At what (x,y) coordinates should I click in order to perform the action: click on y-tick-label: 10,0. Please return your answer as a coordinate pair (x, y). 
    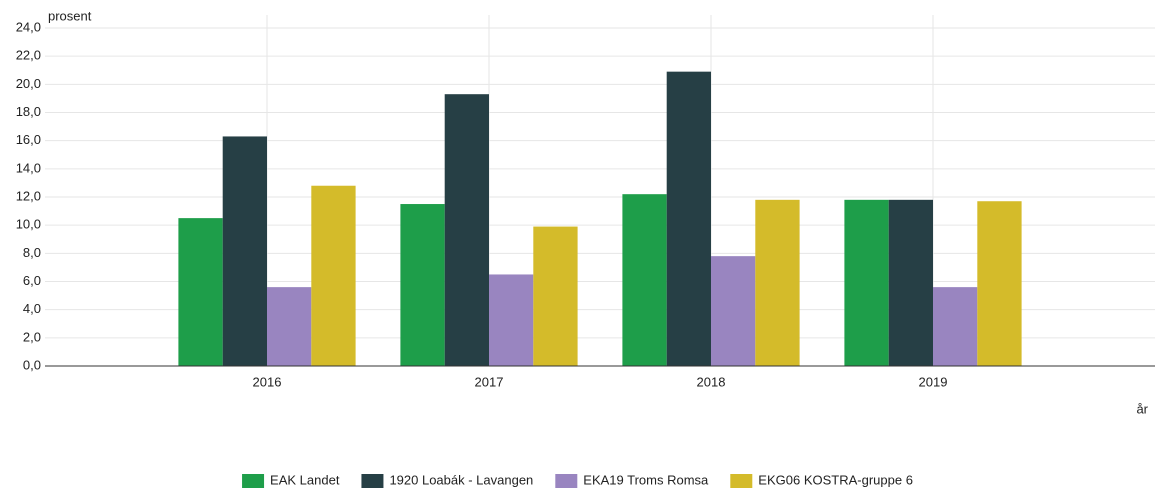
    Looking at the image, I should click on (28, 224).